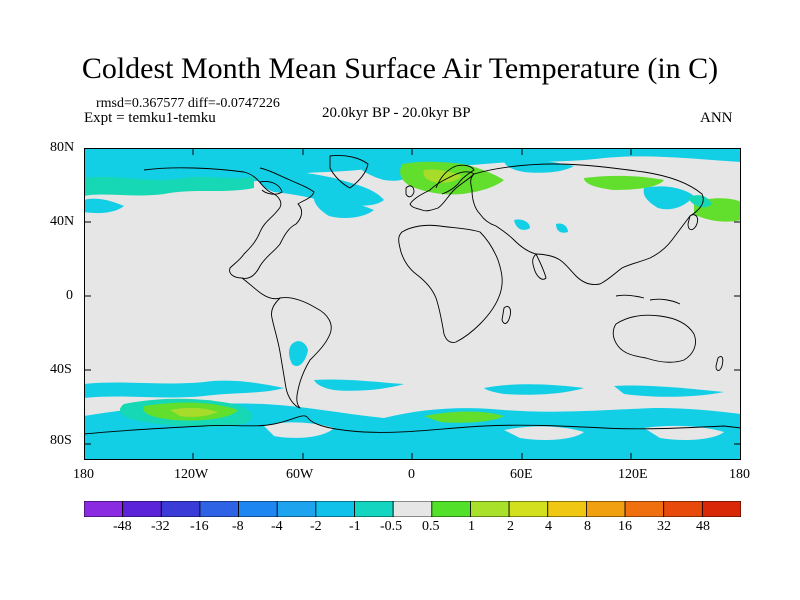 This screenshot has width=800, height=600. I want to click on colorbar-label: 48, so click(703, 526).